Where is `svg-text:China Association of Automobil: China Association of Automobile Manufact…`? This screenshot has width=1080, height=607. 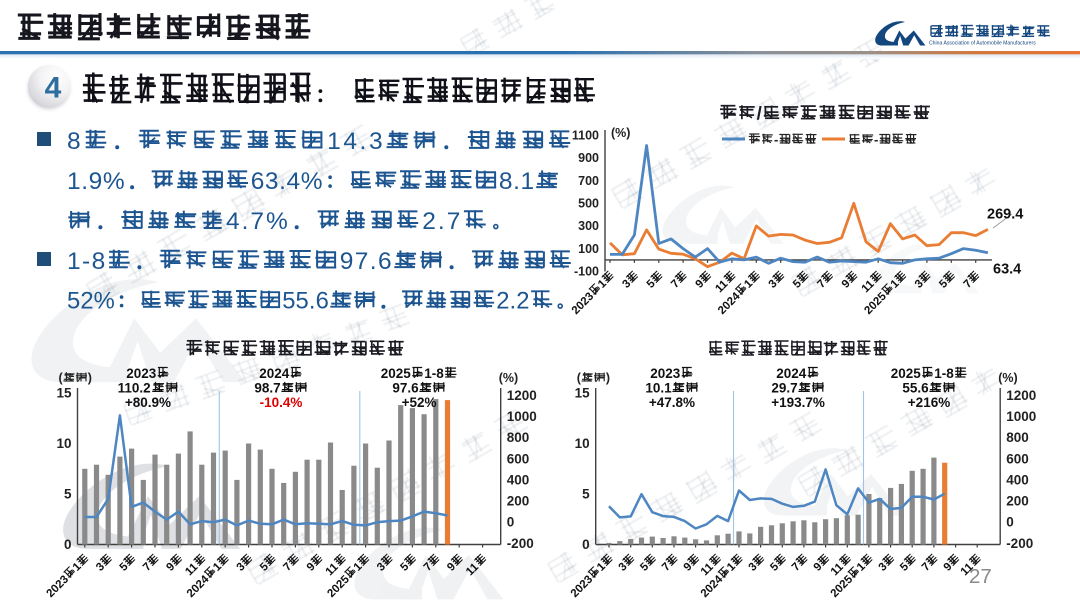 svg-text:China Association of Automobil: China Association of Automobile Manufact… is located at coordinates (982, 44).